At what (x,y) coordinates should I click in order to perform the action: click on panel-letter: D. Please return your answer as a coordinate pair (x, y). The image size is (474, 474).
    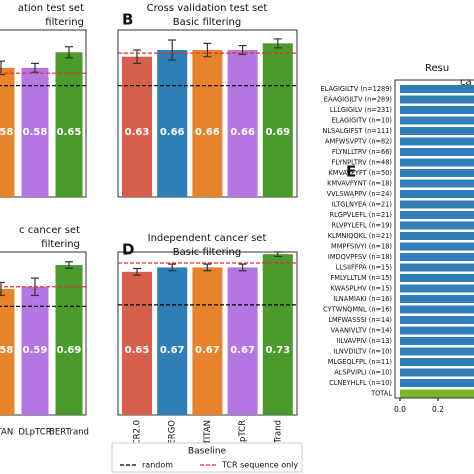
    Looking at the image, I should click on (128, 250).